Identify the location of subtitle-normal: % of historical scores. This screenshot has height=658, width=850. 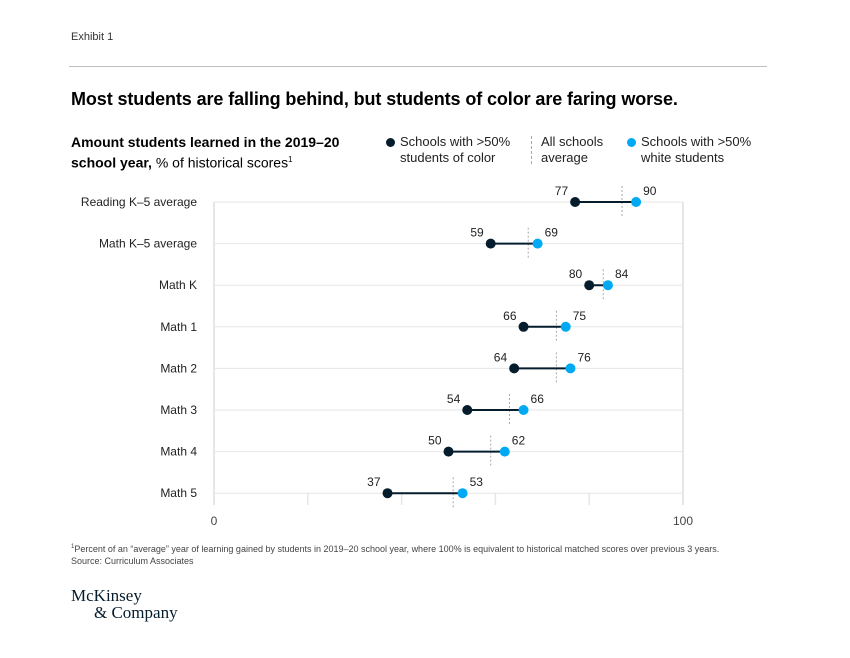
(220, 162).